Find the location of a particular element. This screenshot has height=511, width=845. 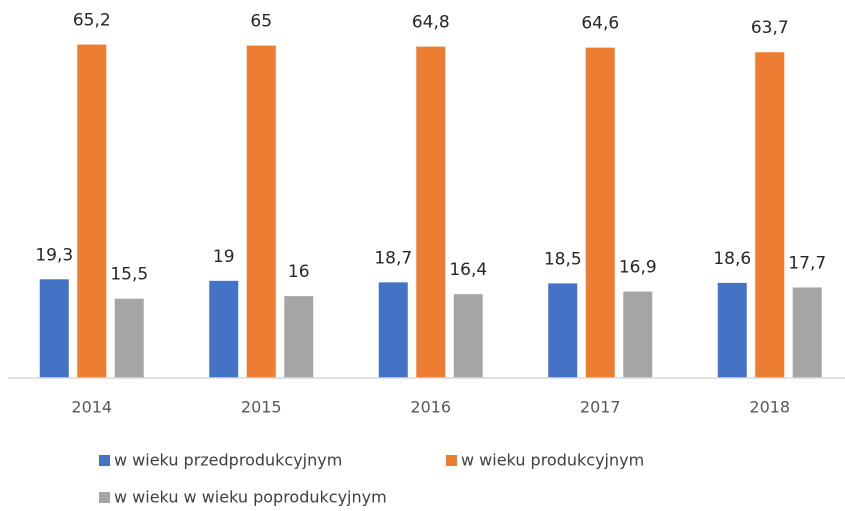

data-label: 18,7 is located at coordinates (393, 258).